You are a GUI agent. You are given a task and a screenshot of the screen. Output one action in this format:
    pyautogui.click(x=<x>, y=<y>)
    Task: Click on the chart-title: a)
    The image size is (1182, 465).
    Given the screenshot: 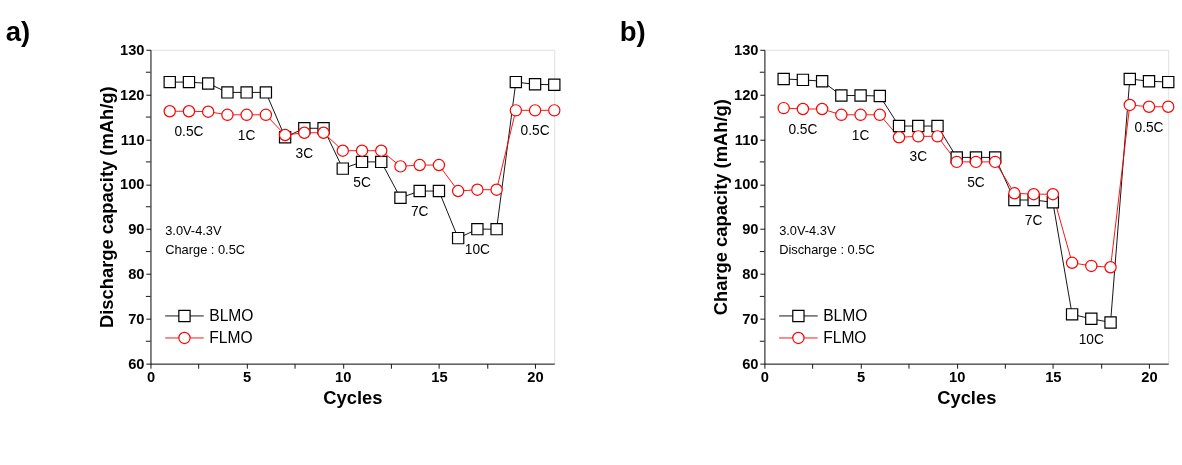 What is the action you would take?
    pyautogui.click(x=18, y=31)
    